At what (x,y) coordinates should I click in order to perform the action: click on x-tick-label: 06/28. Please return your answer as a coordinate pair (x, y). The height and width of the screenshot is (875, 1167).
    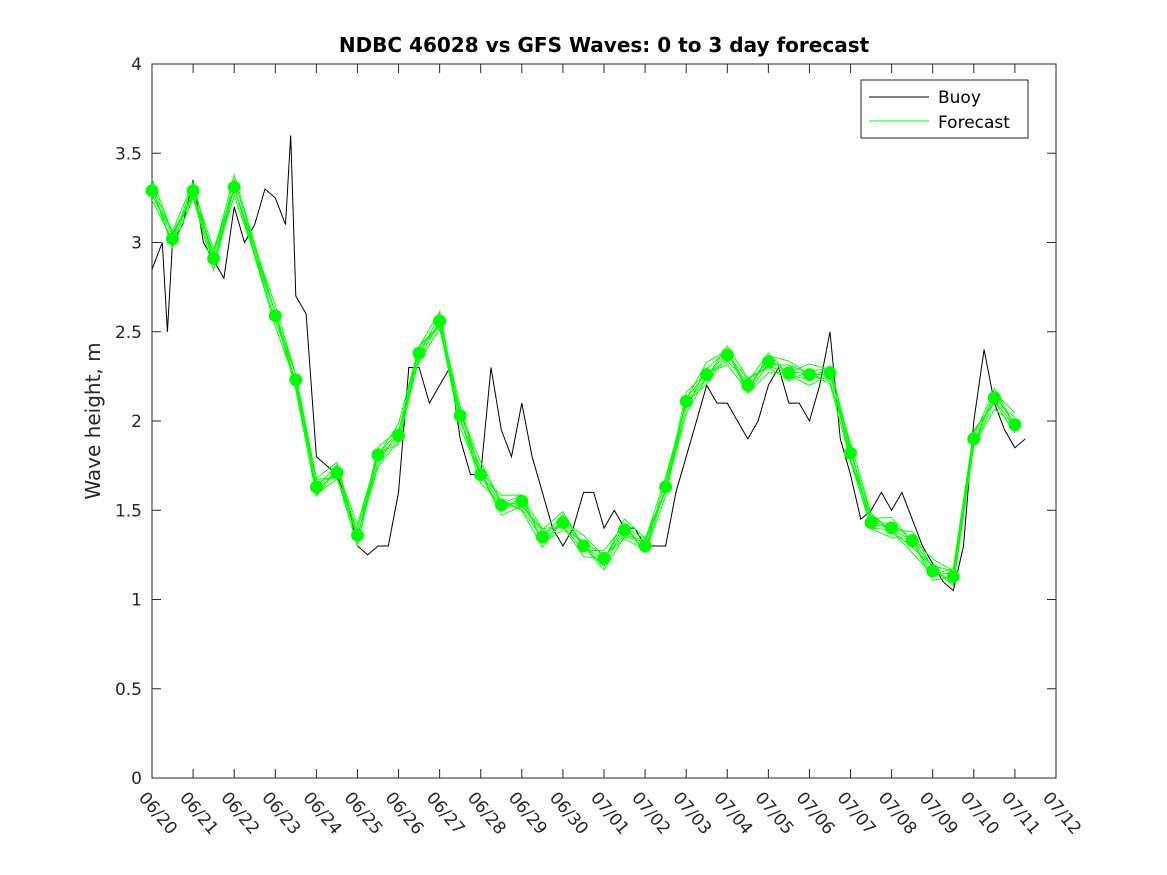
    Looking at the image, I should click on (486, 813).